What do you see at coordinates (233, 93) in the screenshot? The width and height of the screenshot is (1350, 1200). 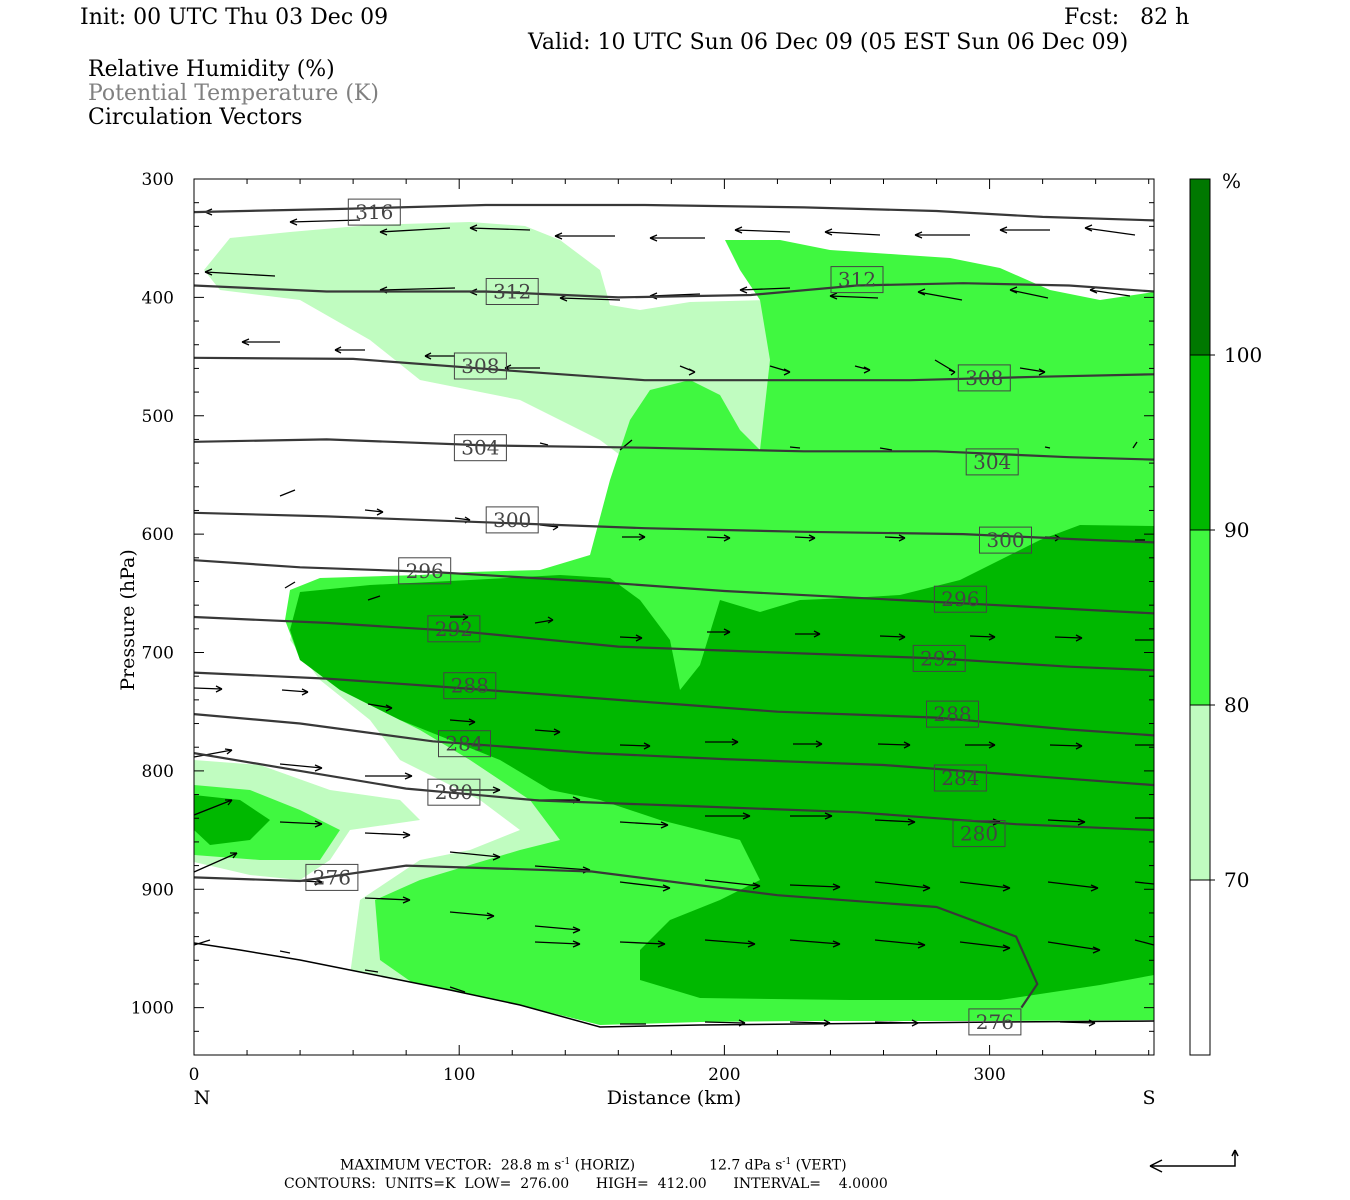 I see `legend-title-theta: Potential Temperature (K)` at bounding box center [233, 93].